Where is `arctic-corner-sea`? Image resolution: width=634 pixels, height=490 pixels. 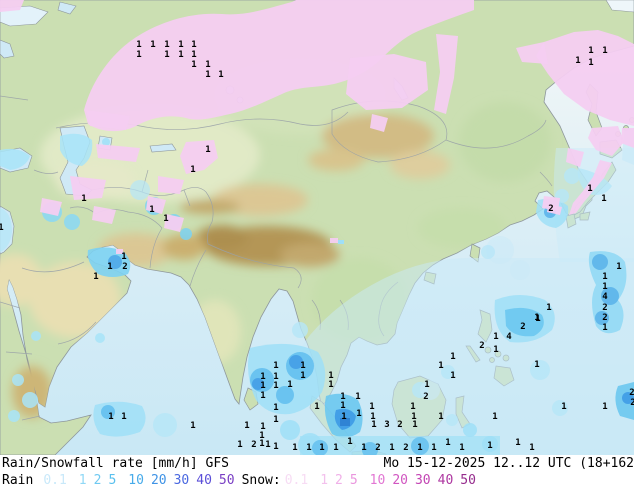 arctic-corner-sea is located at coordinates (619, 6).